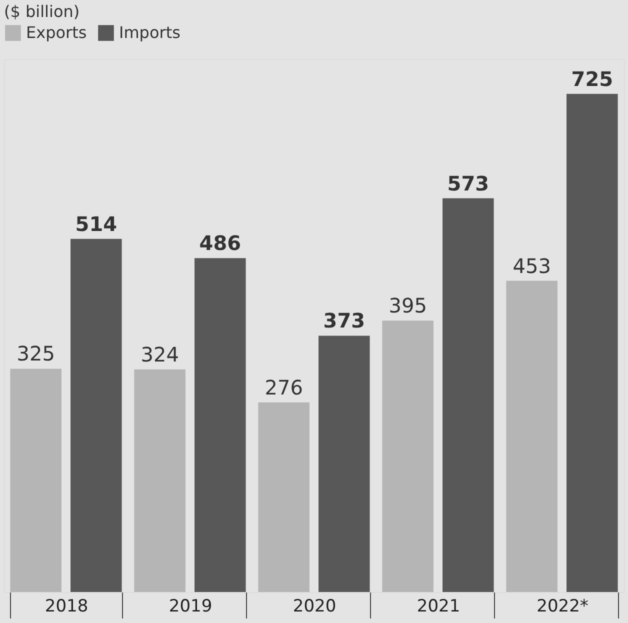 The image size is (628, 623). Describe the element at coordinates (190, 606) in the screenshot. I see `x-tick-label: 2019` at that location.